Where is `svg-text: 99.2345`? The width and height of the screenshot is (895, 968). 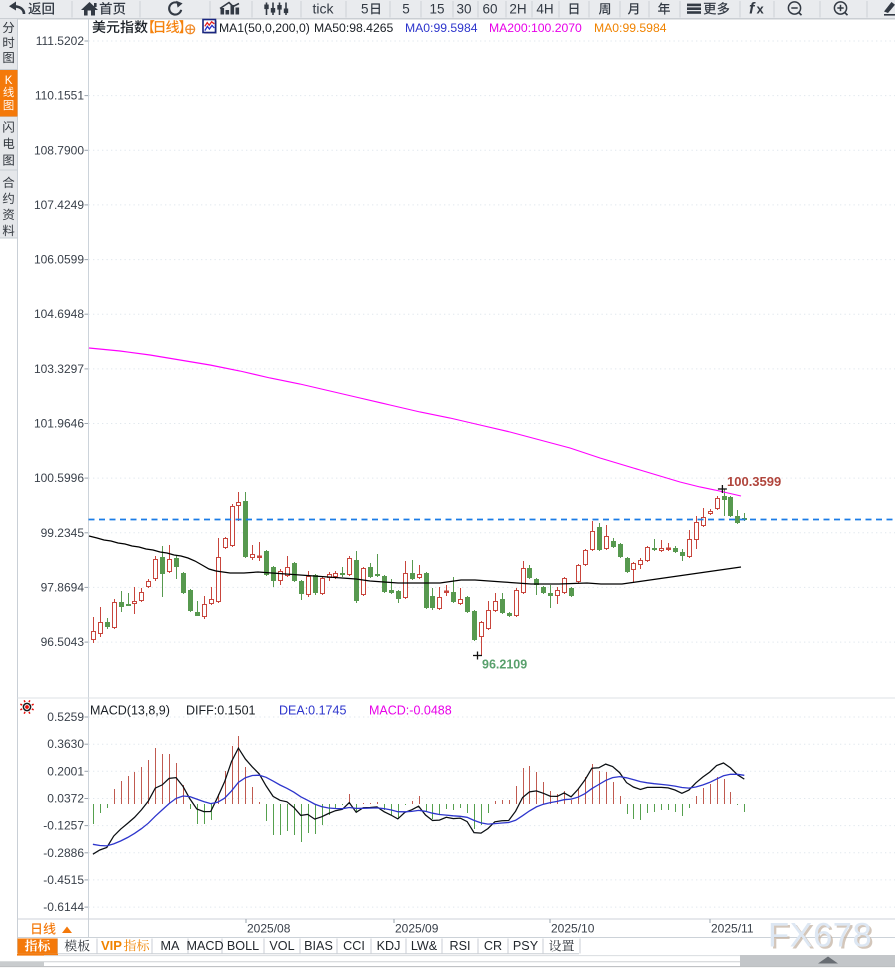 svg-text: 99.2345 is located at coordinates (63, 533).